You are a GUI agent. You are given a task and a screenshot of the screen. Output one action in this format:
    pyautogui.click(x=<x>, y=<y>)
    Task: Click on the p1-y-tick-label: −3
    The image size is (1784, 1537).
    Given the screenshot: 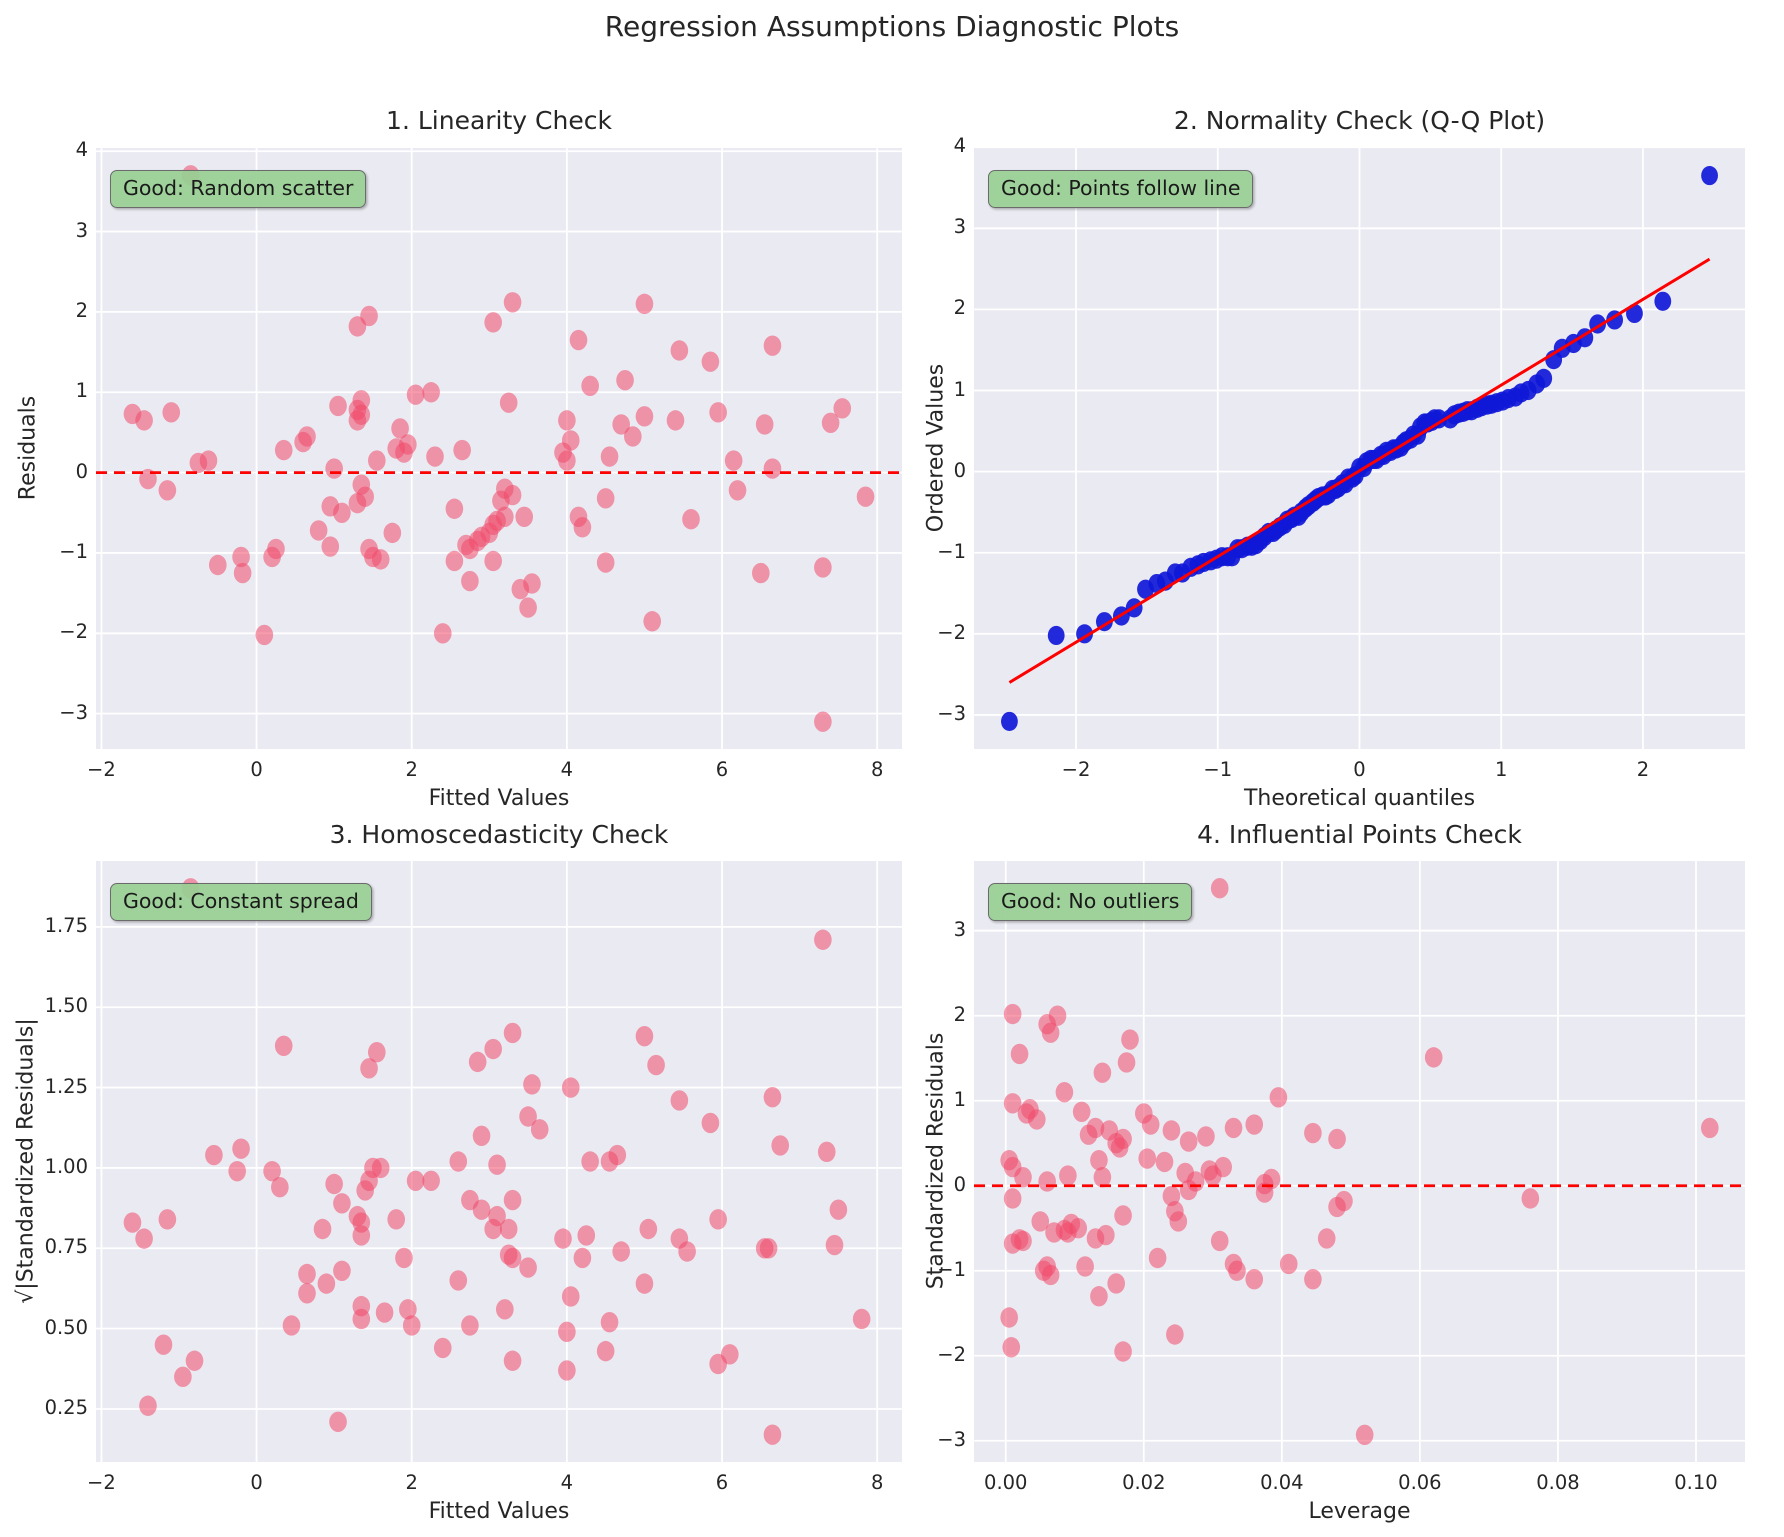 What is the action you would take?
    pyautogui.click(x=73, y=712)
    